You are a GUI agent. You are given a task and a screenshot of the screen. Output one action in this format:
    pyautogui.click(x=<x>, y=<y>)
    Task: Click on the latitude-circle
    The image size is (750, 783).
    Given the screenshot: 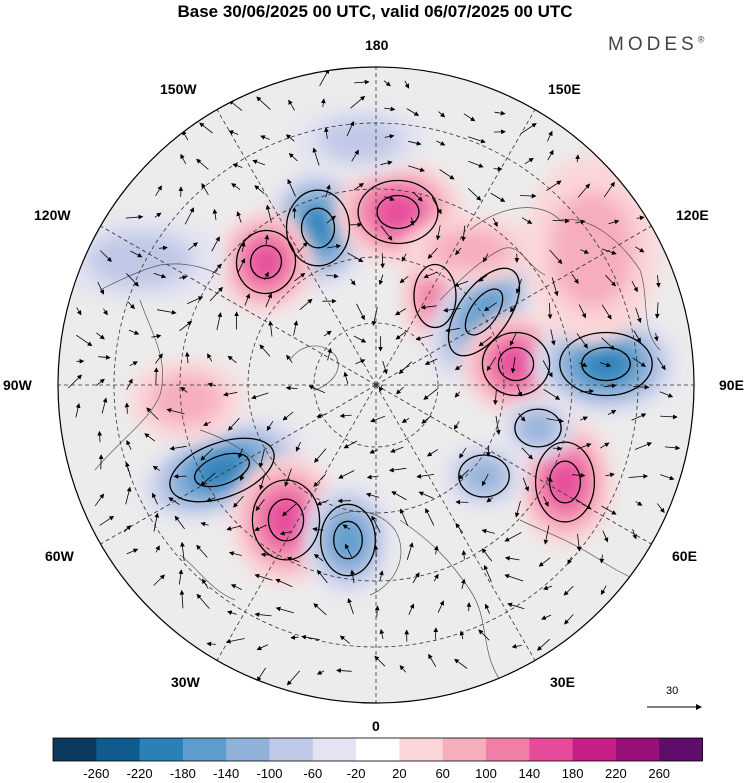 What is the action you would take?
    pyautogui.click(x=376, y=385)
    